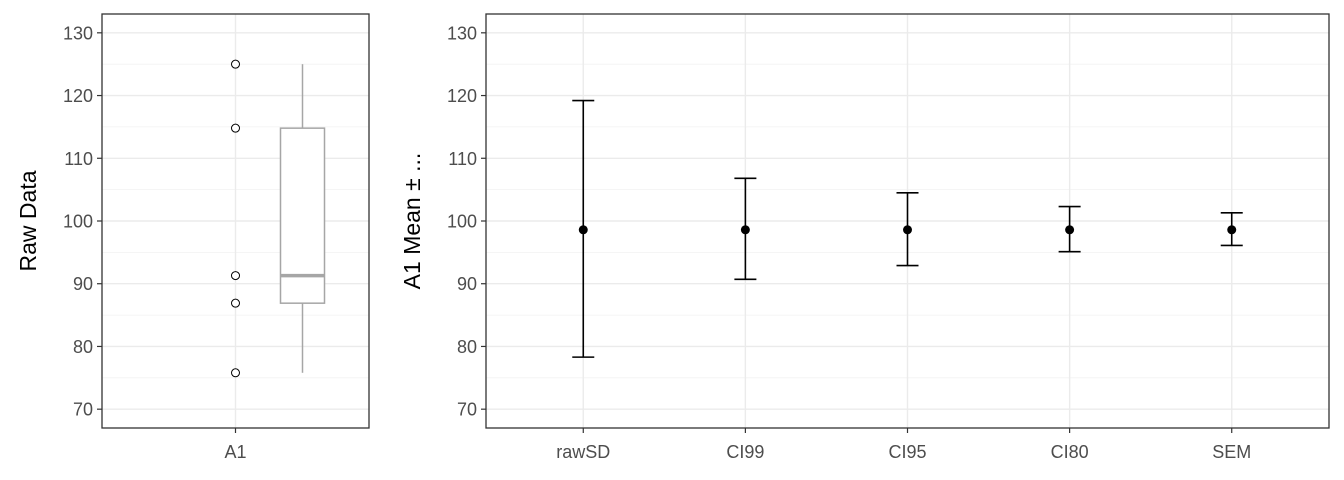  I want to click on mean-errorbar-y-tick-label: 120, so click(462, 96).